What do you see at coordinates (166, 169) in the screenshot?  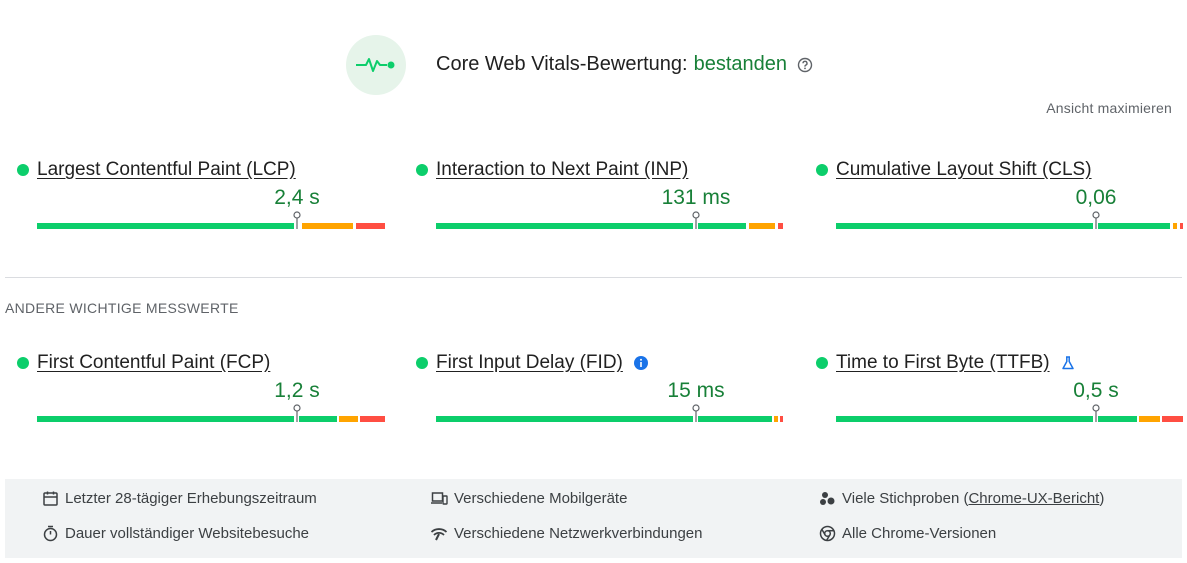 I see `metric-name-link: Largest Contentful Paint (LCP)` at bounding box center [166, 169].